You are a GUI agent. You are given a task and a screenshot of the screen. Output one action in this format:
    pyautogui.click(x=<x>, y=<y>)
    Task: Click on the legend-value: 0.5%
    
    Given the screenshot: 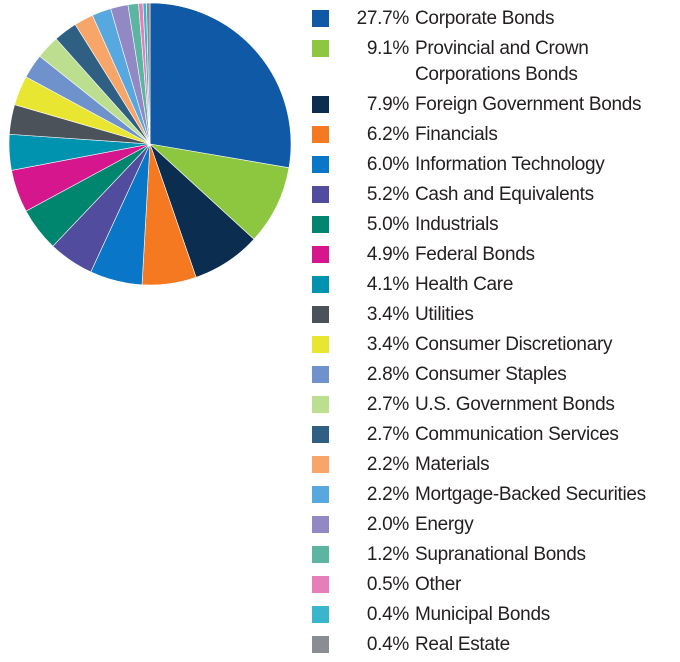 What is the action you would take?
    pyautogui.click(x=387, y=584)
    